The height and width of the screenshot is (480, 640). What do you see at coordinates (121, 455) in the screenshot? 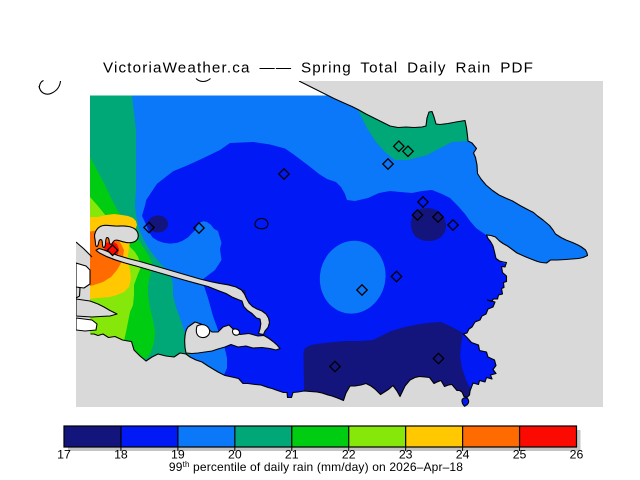
I see `svg-text: 18` at bounding box center [121, 455].